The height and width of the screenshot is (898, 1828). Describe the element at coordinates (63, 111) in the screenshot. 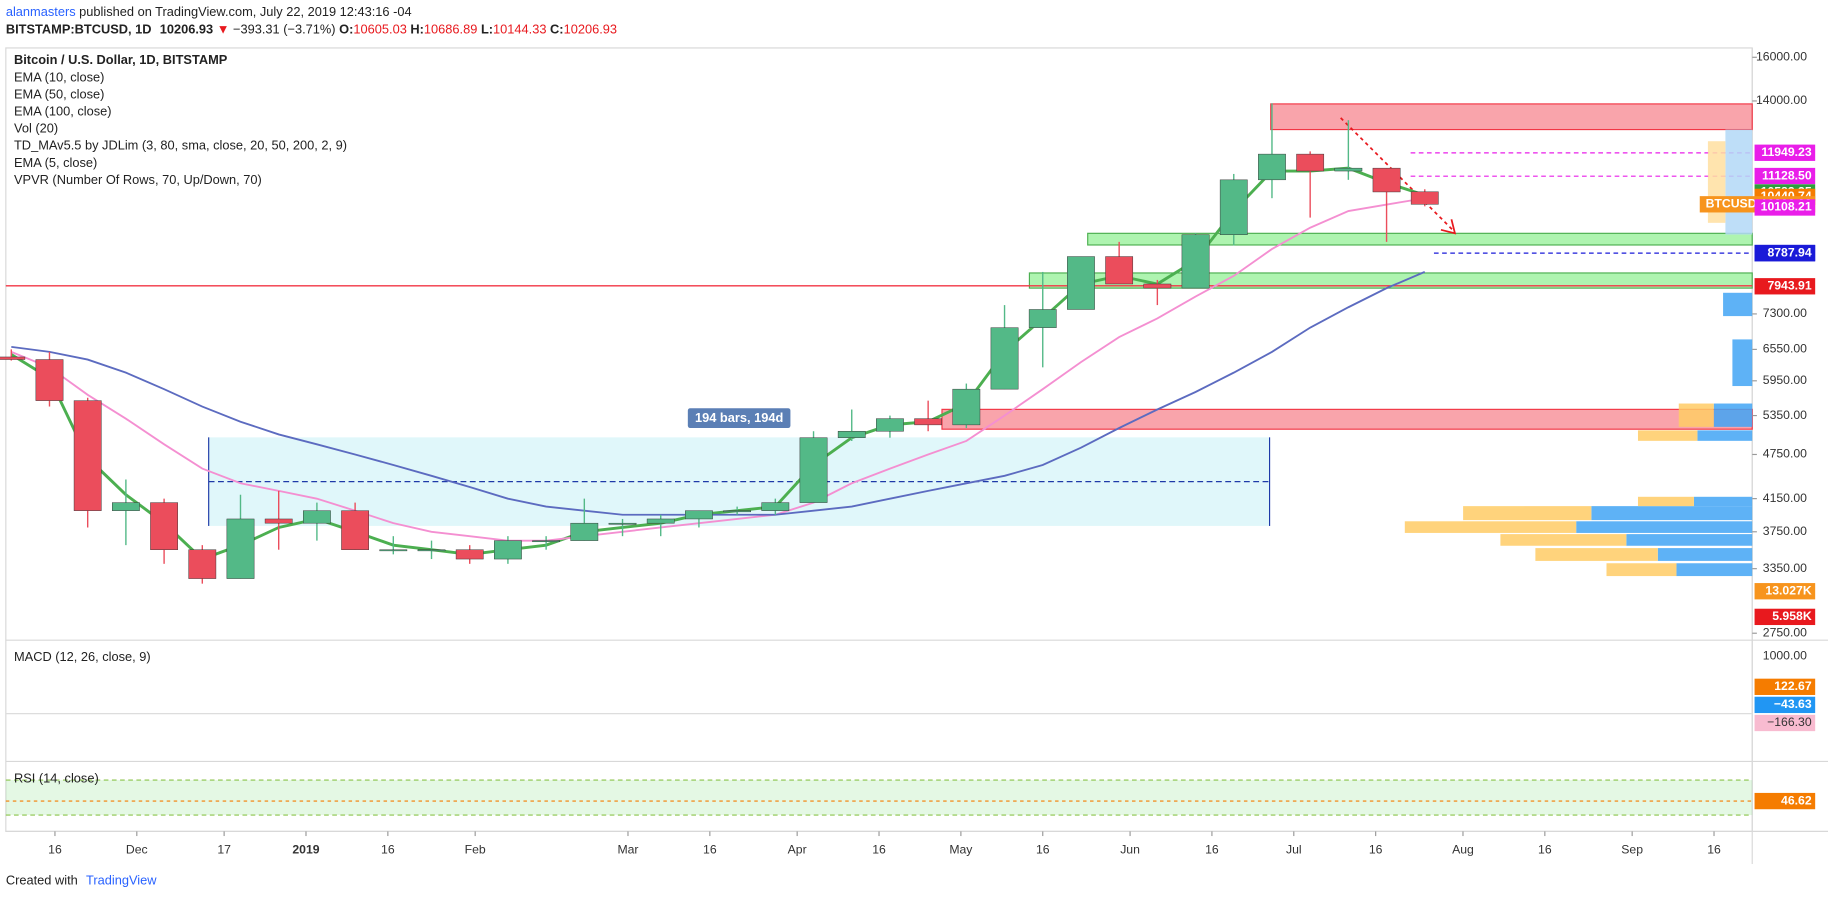

I see `legend-entry: EMA (100, close)` at that location.